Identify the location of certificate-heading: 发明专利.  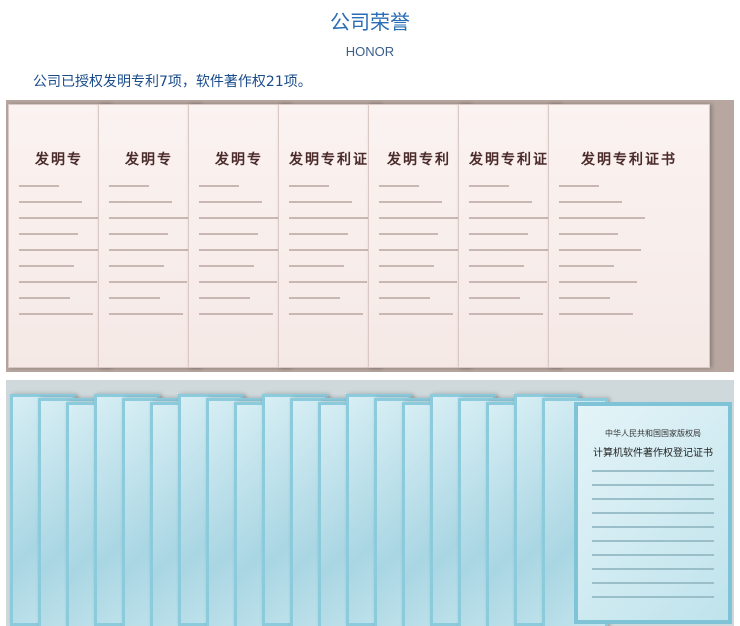
(419, 160).